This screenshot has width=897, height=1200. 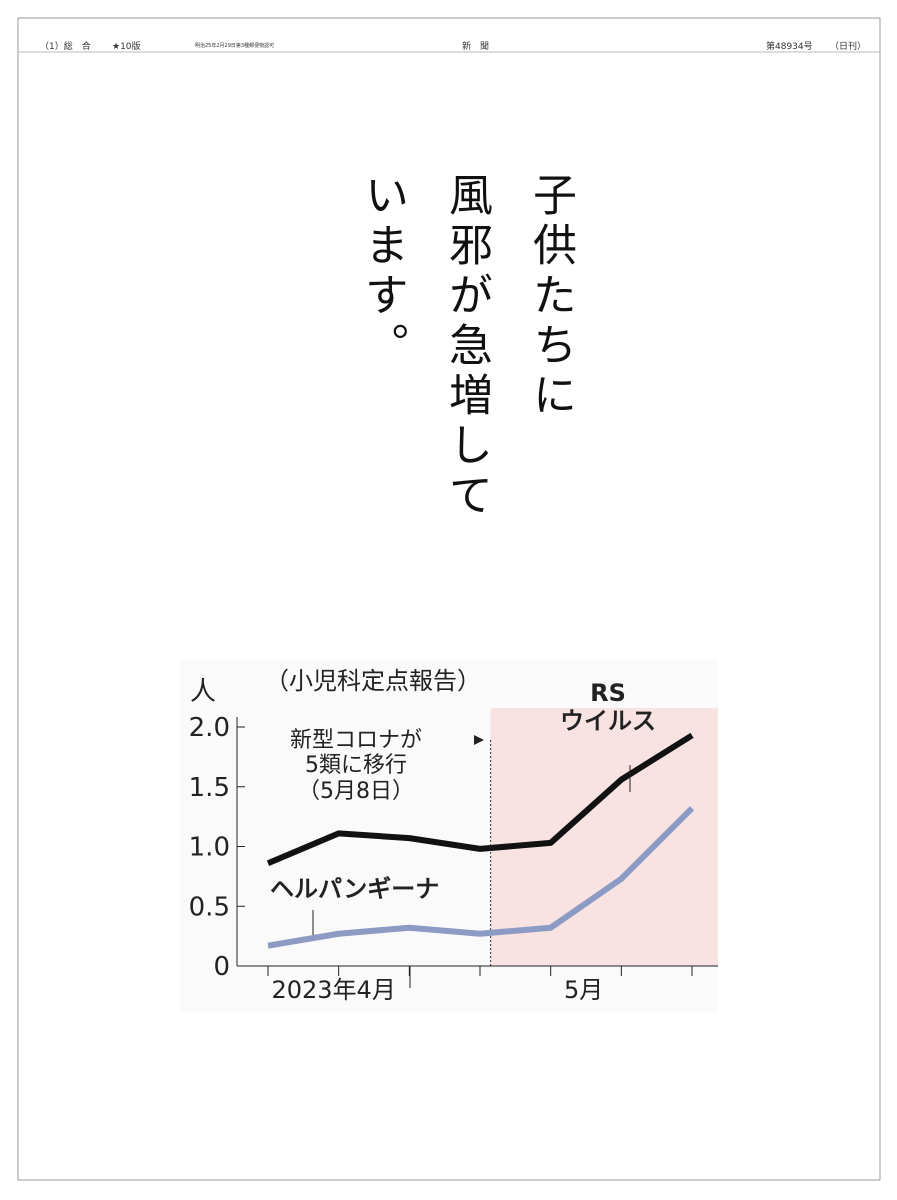 I want to click on y-axis-label: 人, so click(x=203, y=692).